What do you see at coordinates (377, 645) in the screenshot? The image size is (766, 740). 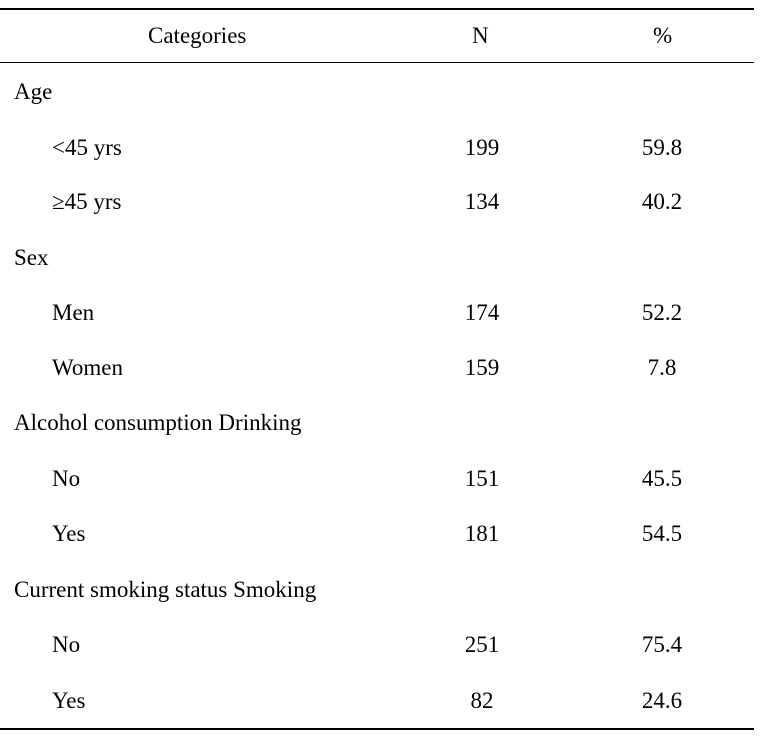 I see `table-row: No 251 75.4` at bounding box center [377, 645].